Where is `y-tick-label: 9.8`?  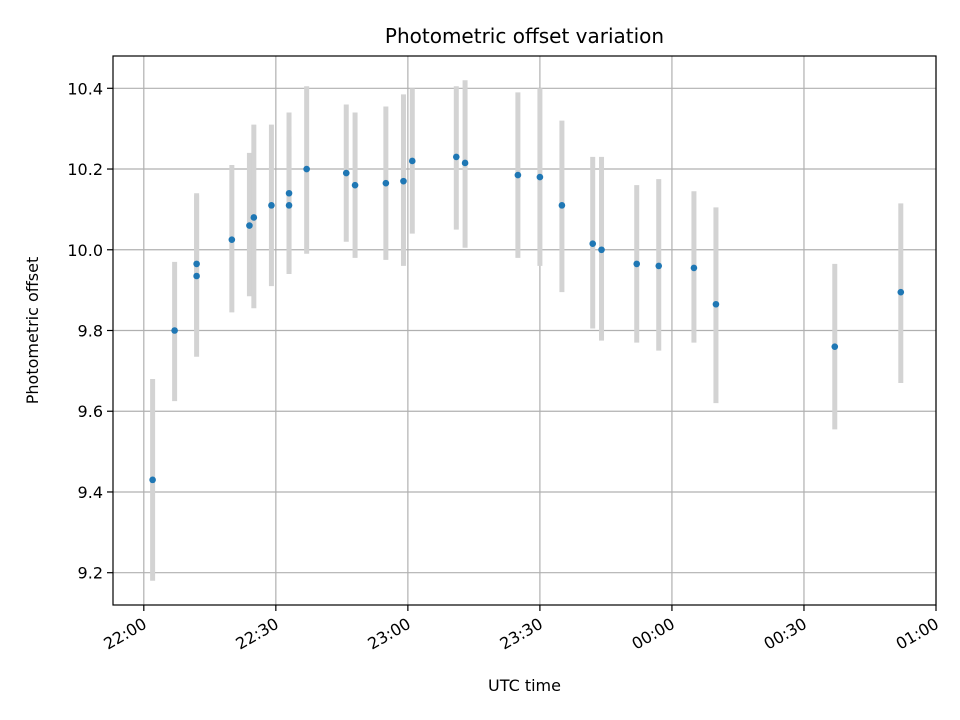
y-tick-label: 9.8 is located at coordinates (90, 331).